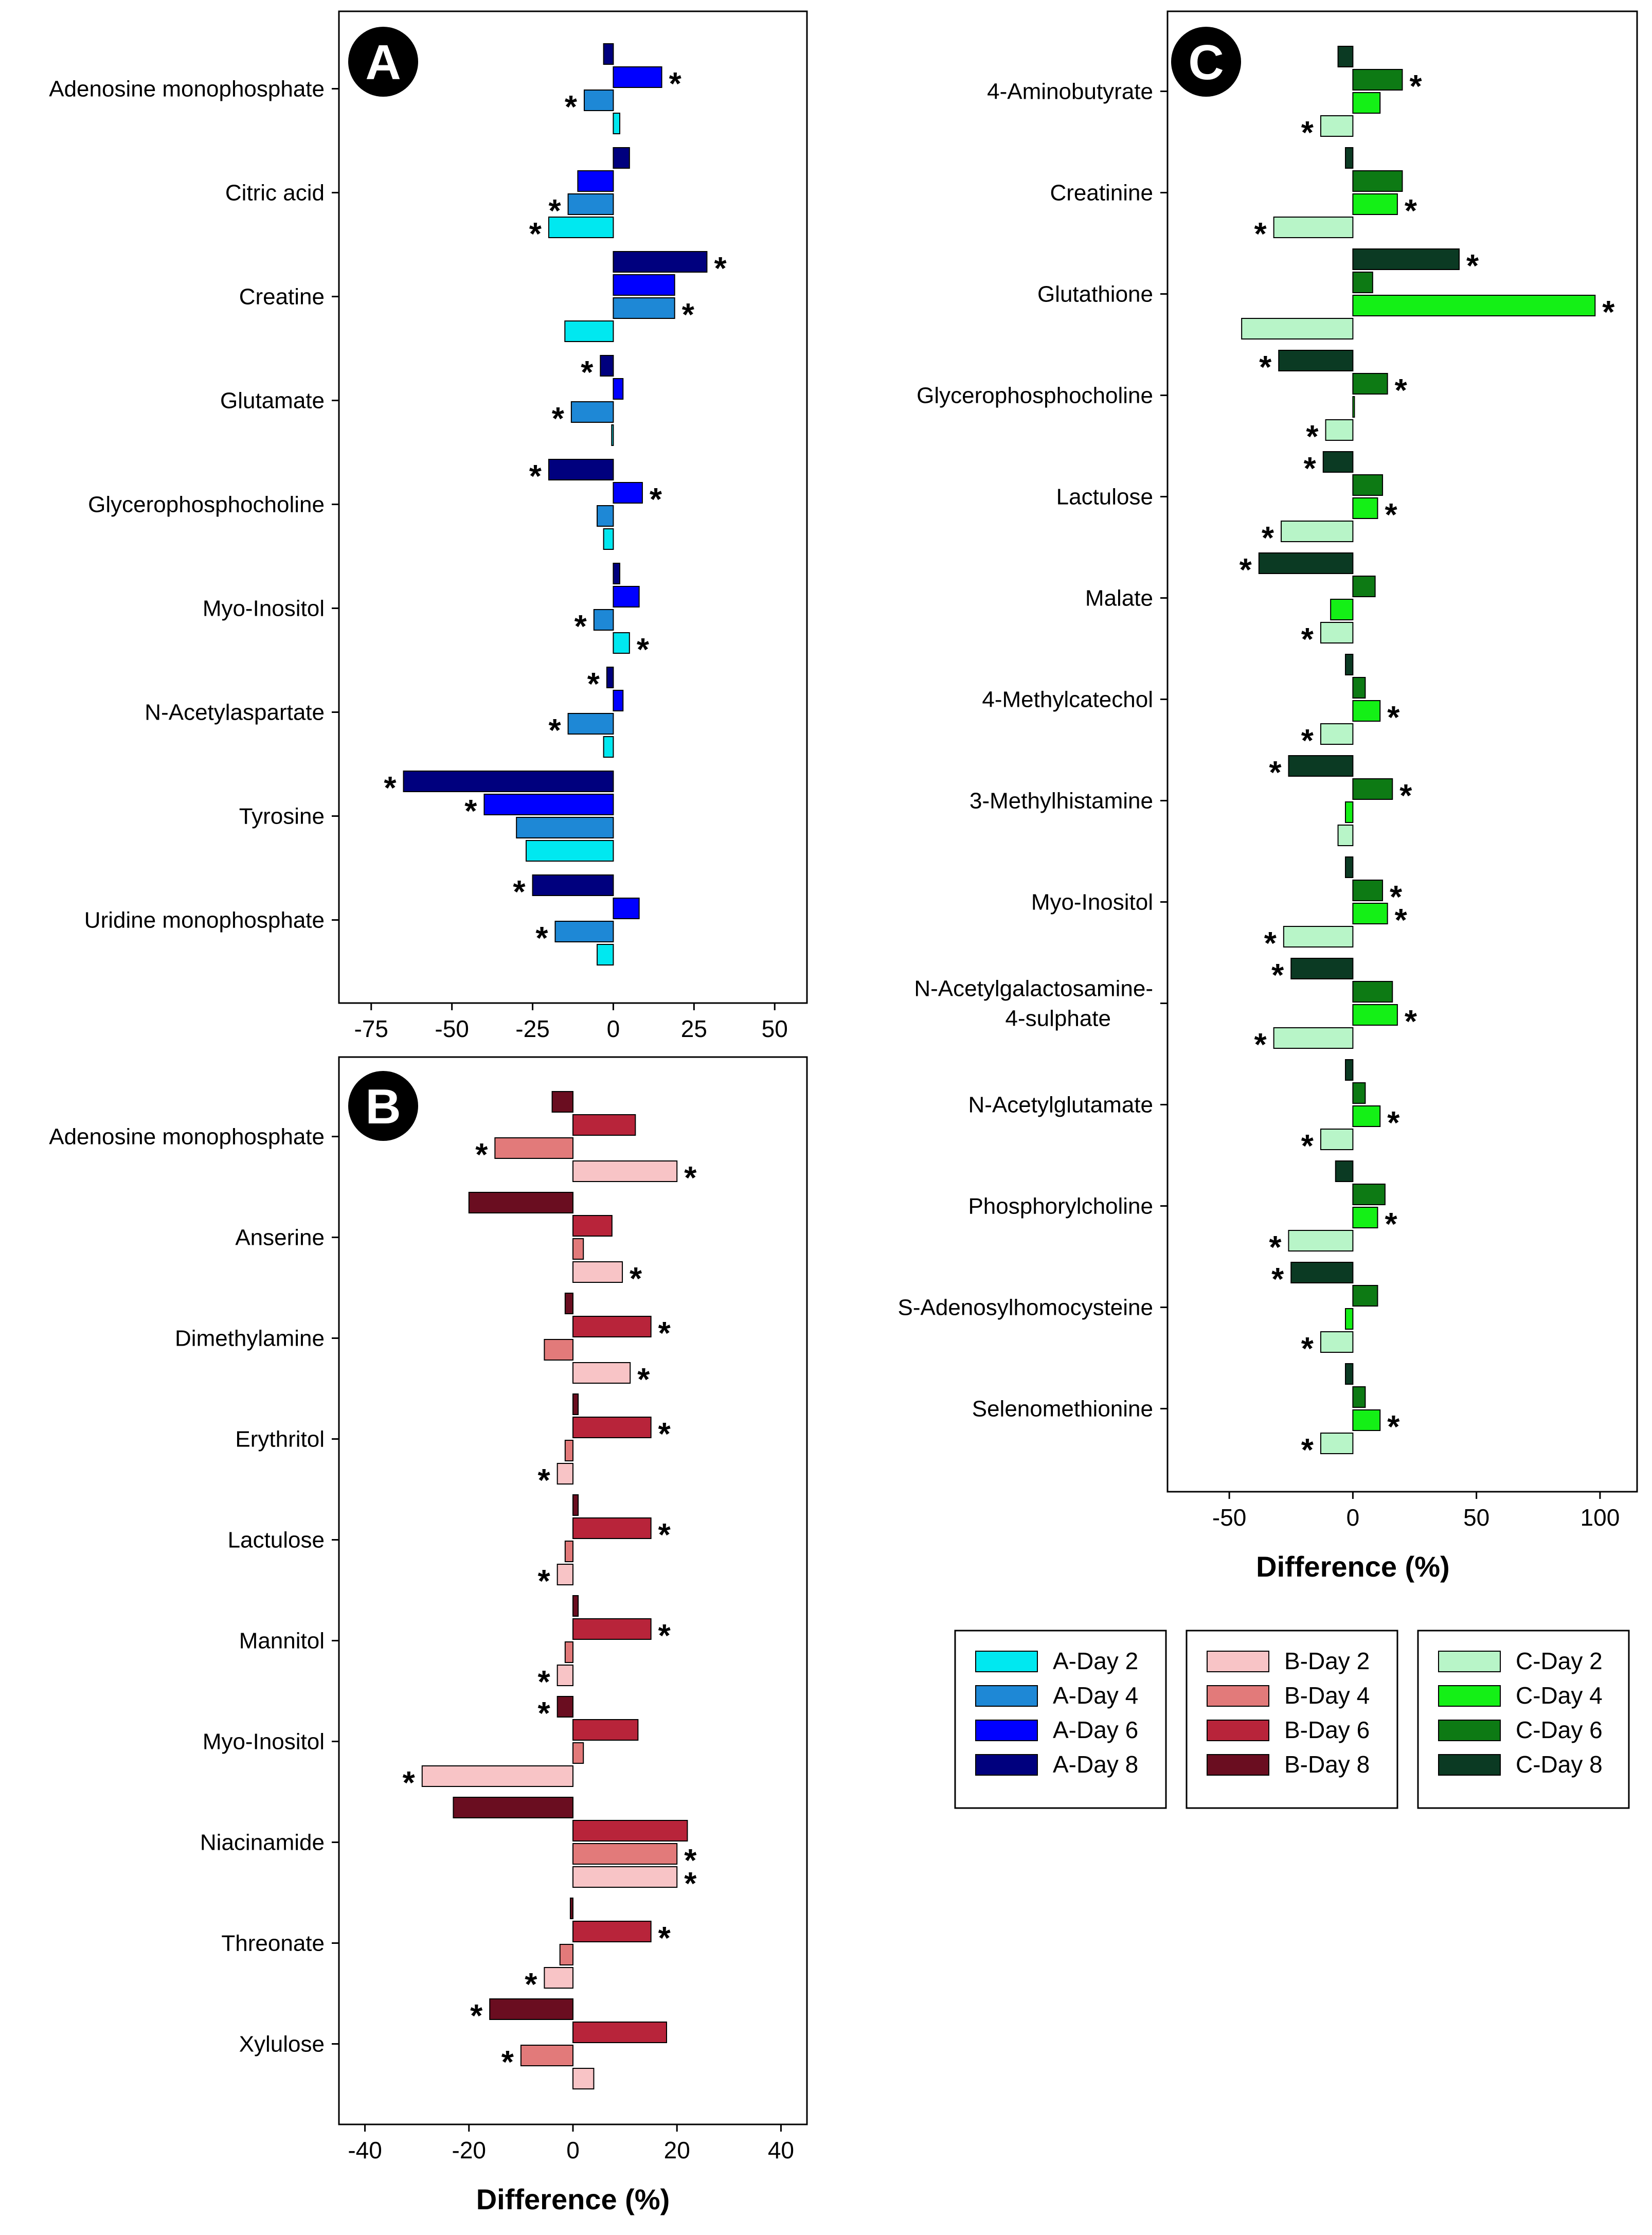  I want to click on panel-a-frame, so click(573, 507).